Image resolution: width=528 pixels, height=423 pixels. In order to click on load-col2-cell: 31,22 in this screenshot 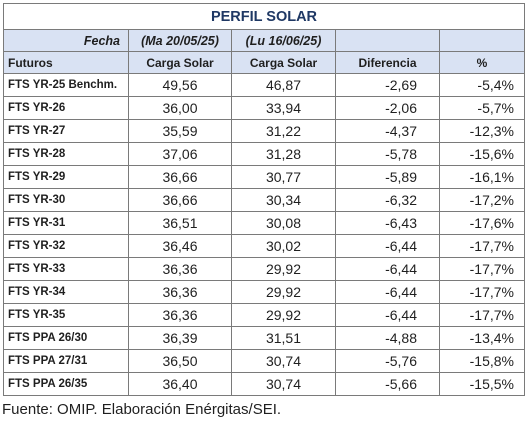, I will do `click(283, 131)`.